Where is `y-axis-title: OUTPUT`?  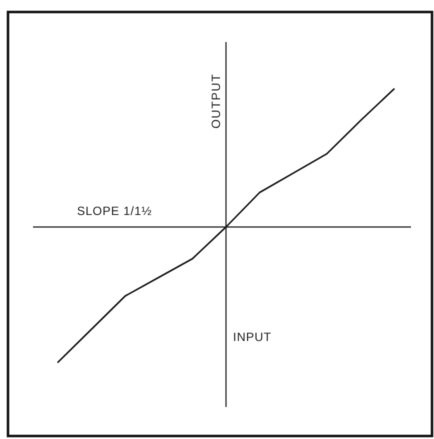 y-axis-title: OUTPUT is located at coordinates (216, 101).